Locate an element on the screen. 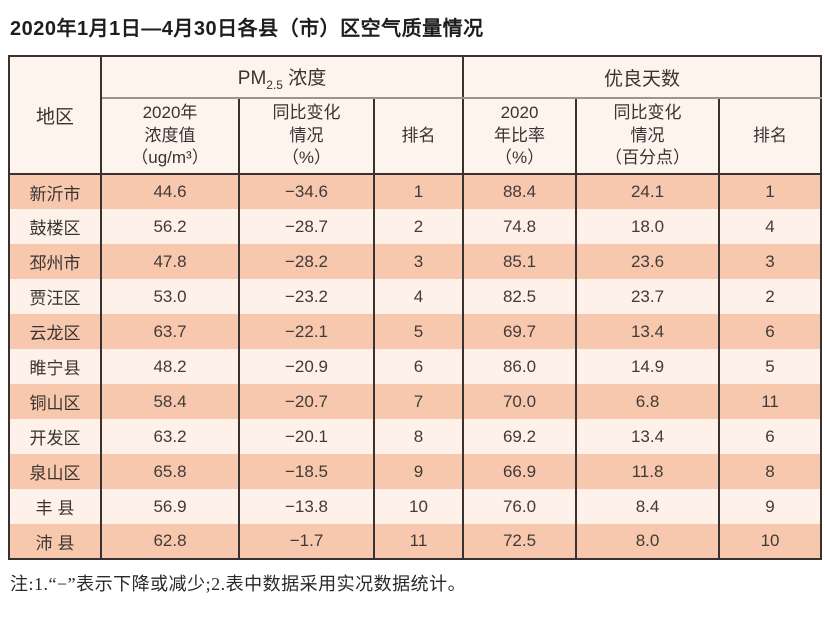  table-row: 鼓楼区 56.2 −28.7 2 74.8 18.0 4 is located at coordinates (415, 226).